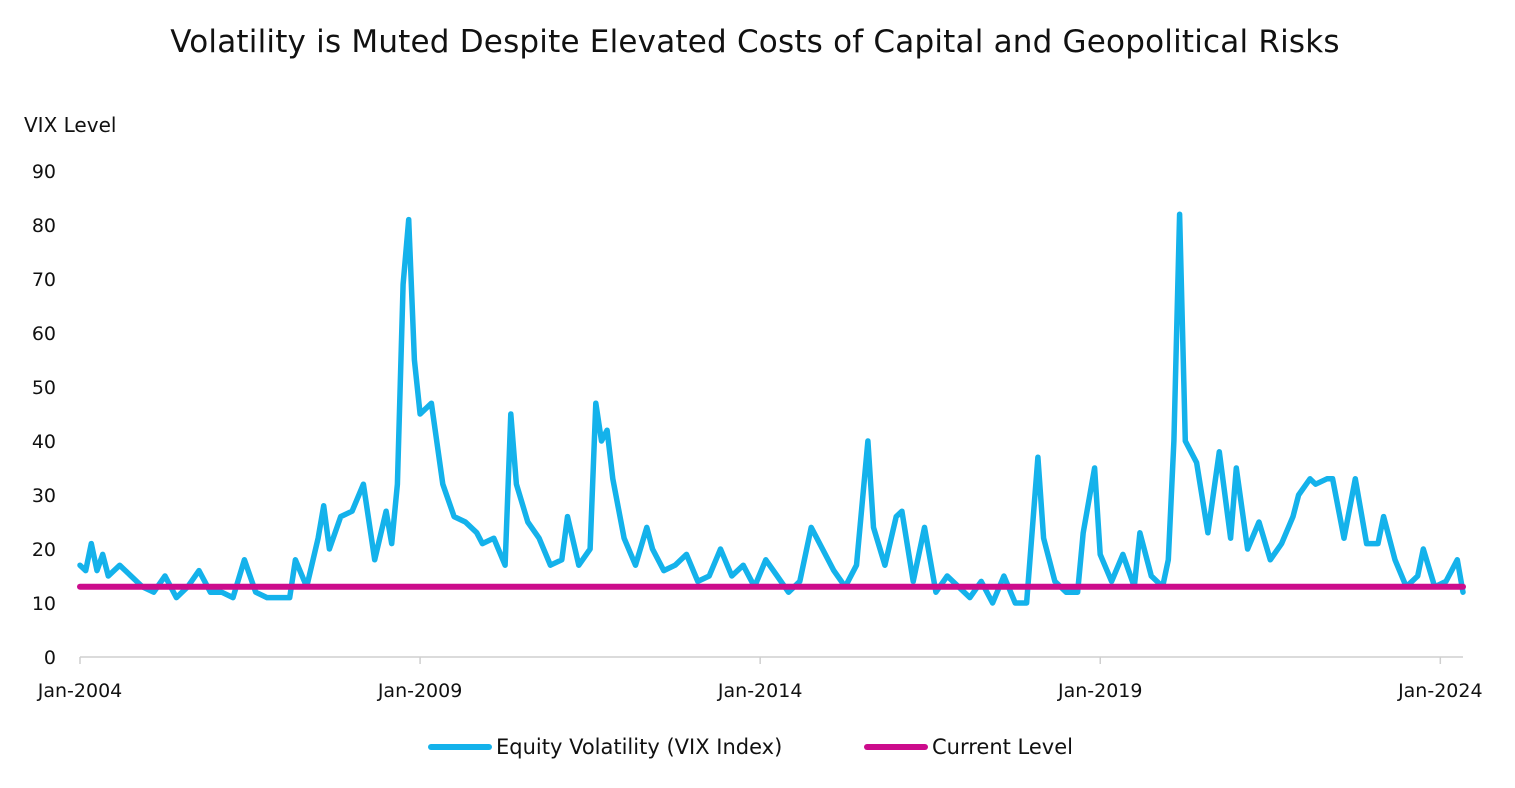 The height and width of the screenshot is (788, 1515). I want to click on y-tick-label: 30, so click(44, 496).